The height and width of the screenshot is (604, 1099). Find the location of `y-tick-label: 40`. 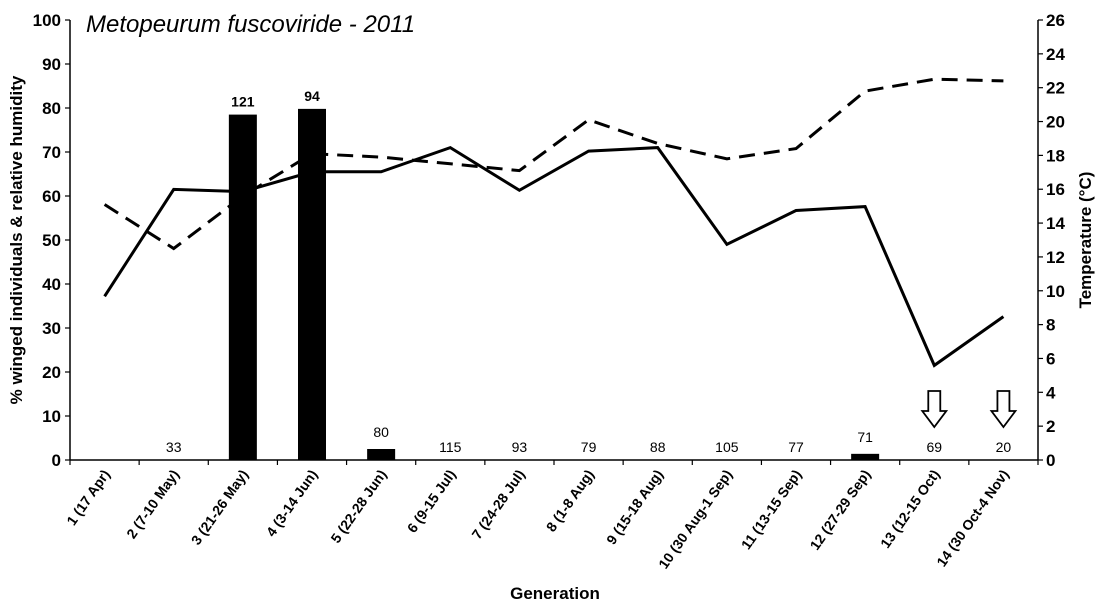

y-tick-label: 40 is located at coordinates (51, 284).